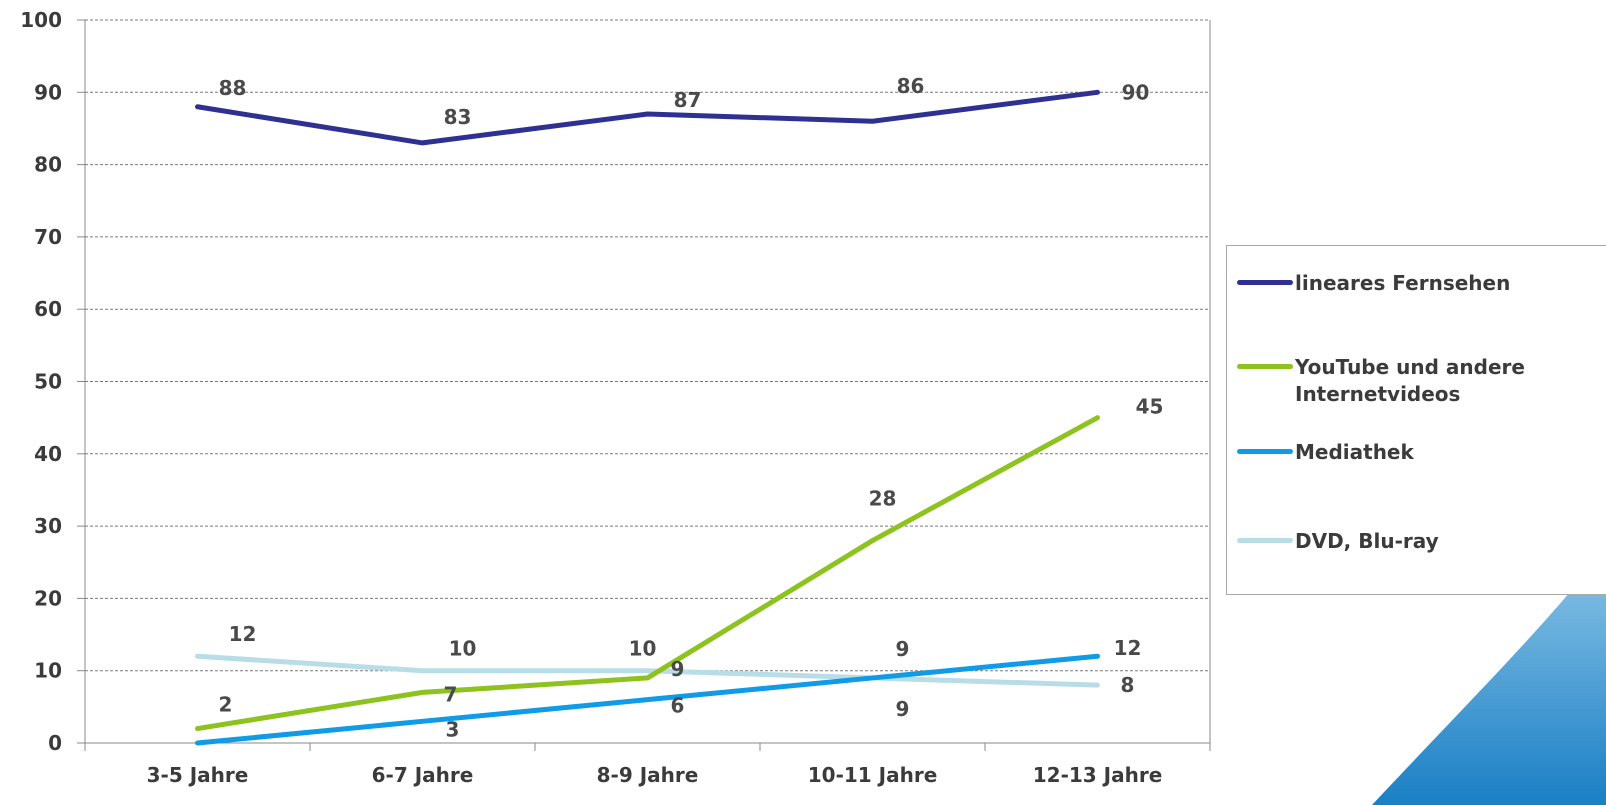 The width and height of the screenshot is (1606, 805). Describe the element at coordinates (48, 237) in the screenshot. I see `y-tick-label: 70` at that location.